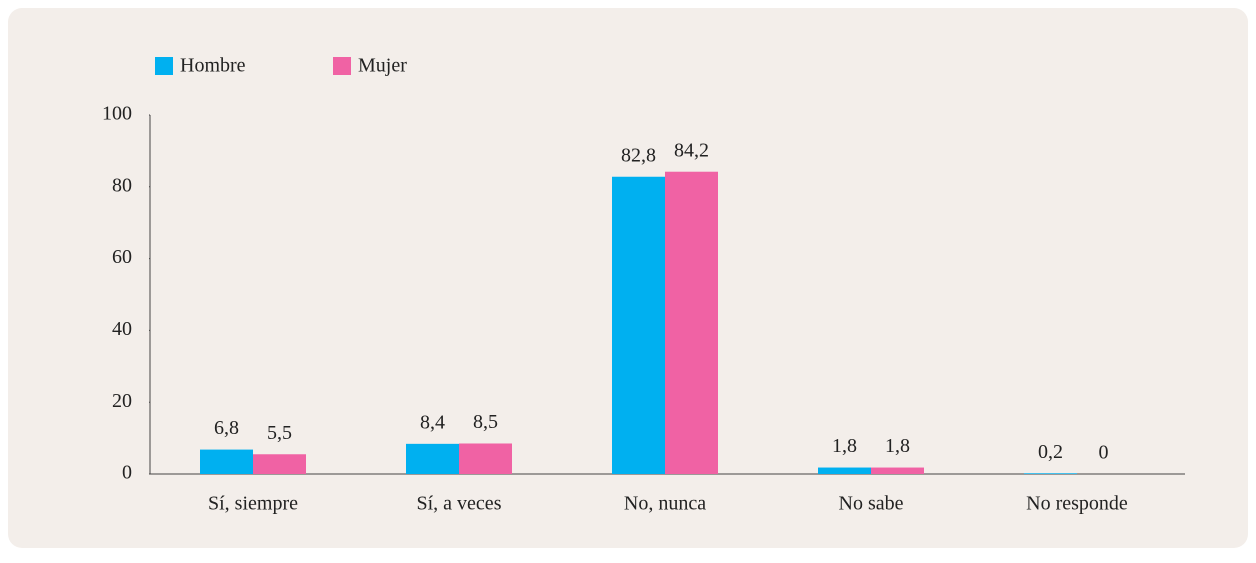 This screenshot has width=1256, height=563. What do you see at coordinates (127, 473) in the screenshot?
I see `y-tick-label: 0` at bounding box center [127, 473].